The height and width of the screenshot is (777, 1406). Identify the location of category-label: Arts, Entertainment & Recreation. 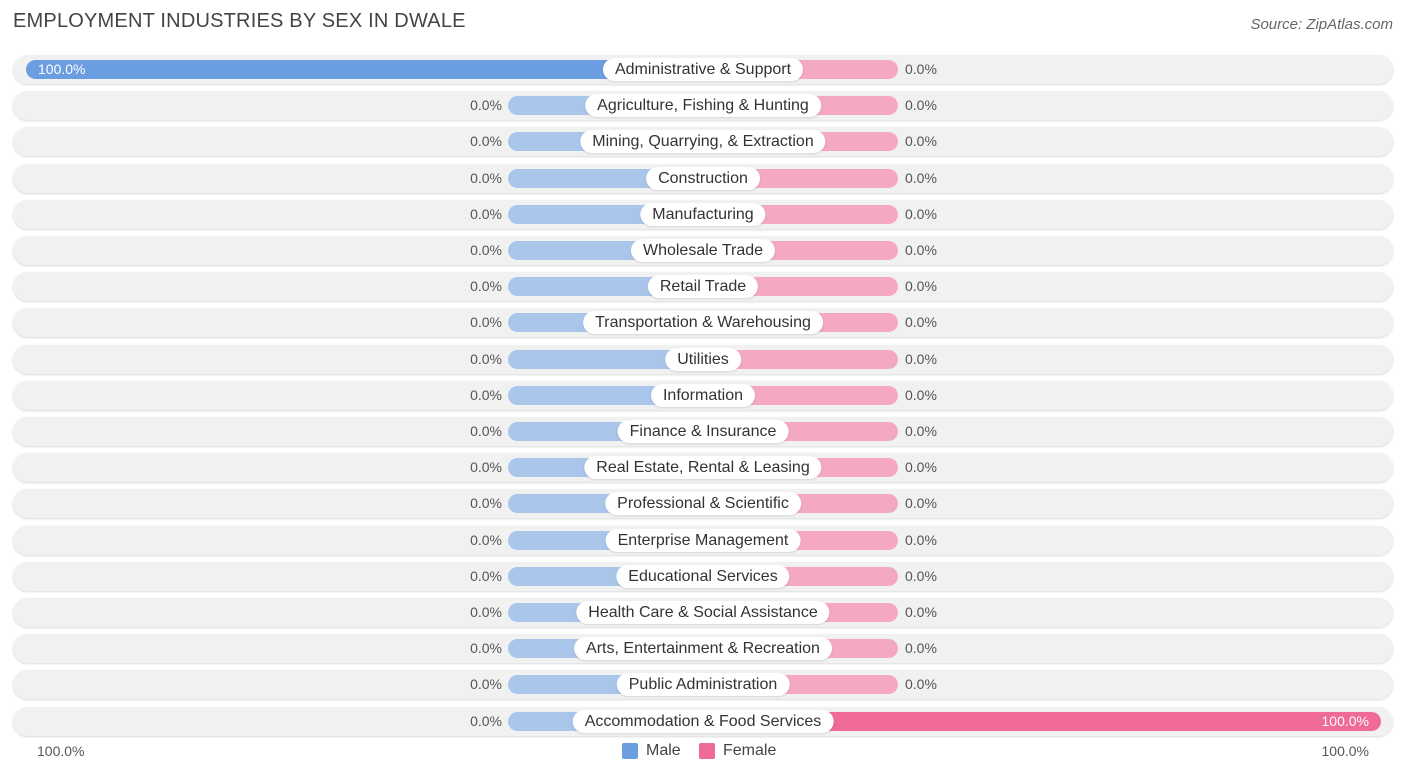
(703, 648).